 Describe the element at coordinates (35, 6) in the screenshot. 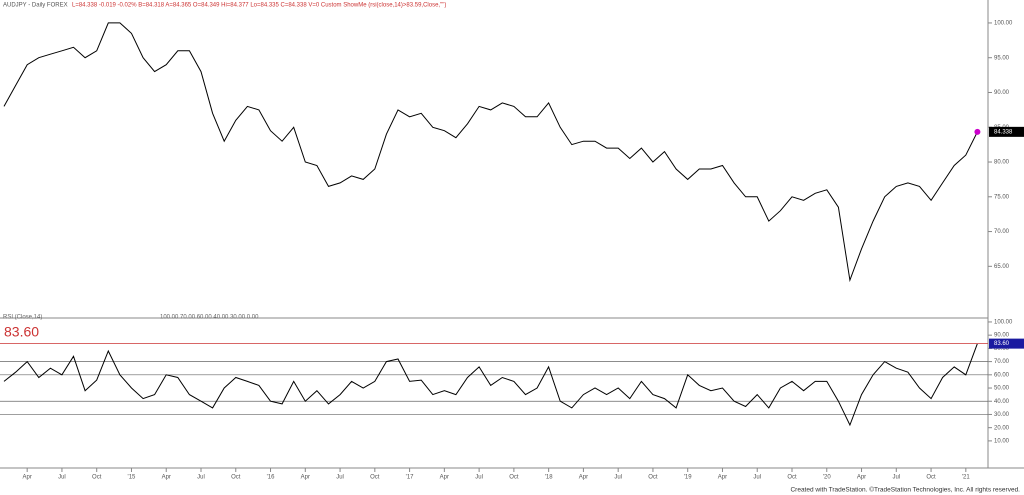

I see `chart-title: AUDJPY - Daily FOREX` at that location.